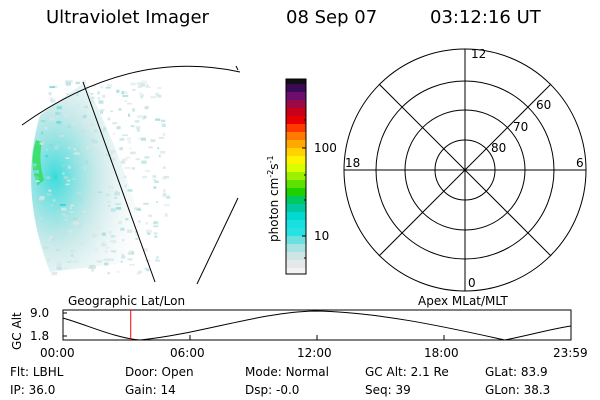 The width and height of the screenshot is (600, 400). Describe the element at coordinates (37, 372) in the screenshot. I see `info-flt: Flt: LBHL` at that location.